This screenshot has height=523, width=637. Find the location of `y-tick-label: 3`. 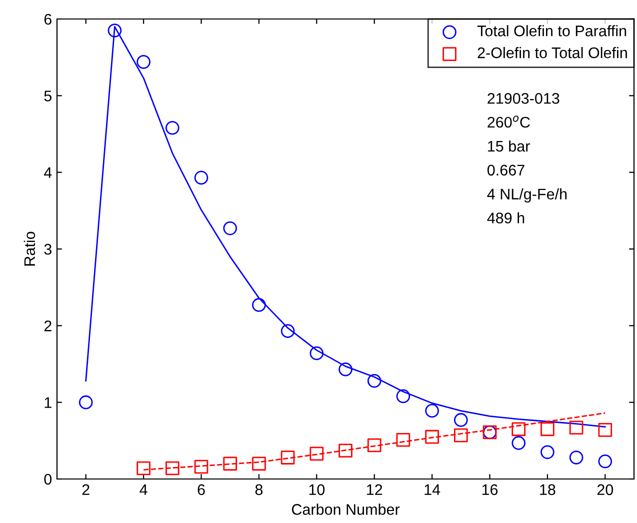

y-tick-label: 3 is located at coordinates (48, 249).